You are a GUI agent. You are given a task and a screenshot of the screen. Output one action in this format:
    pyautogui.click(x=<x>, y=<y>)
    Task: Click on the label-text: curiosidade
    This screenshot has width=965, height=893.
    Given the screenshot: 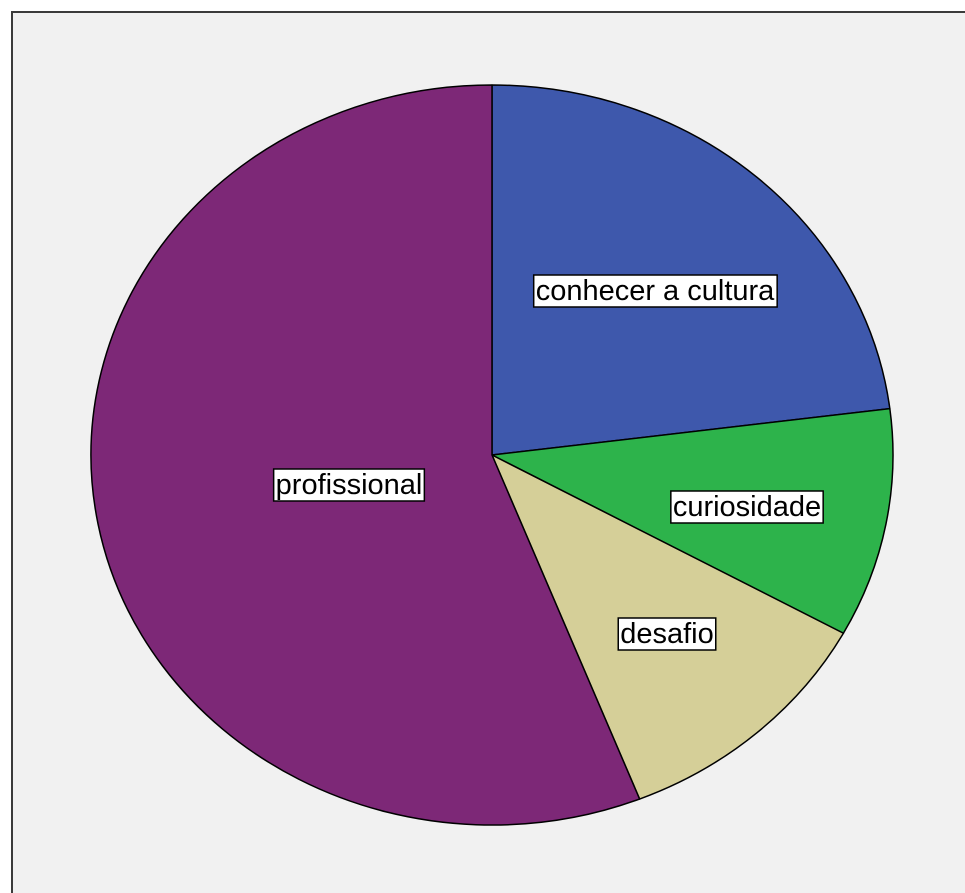 What is the action you would take?
    pyautogui.click(x=747, y=507)
    